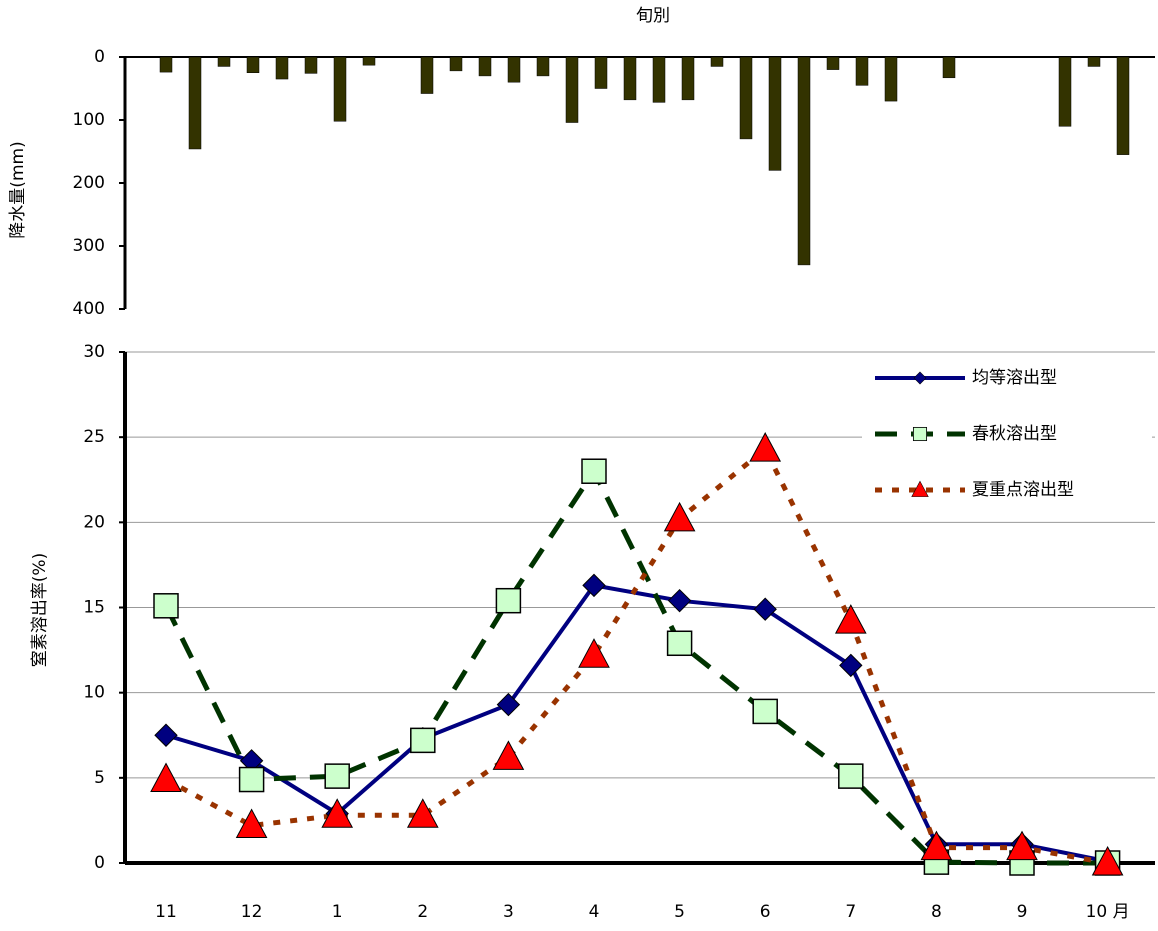  What do you see at coordinates (94, 608) in the screenshot?
I see `y-tick-label: 15` at bounding box center [94, 608].